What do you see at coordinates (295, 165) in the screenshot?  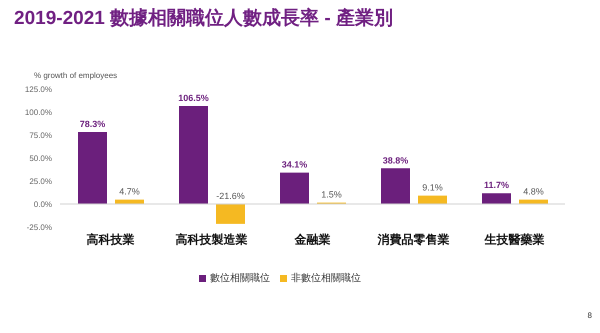 I see `data-label: 34.1%` at bounding box center [295, 165].